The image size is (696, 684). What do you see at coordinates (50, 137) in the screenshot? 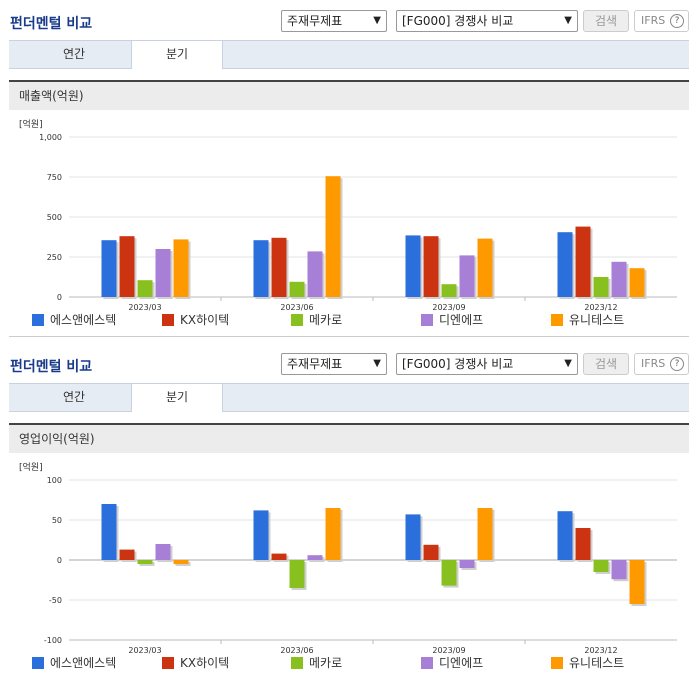
I see `y-tick-label: 1,000` at bounding box center [50, 137].